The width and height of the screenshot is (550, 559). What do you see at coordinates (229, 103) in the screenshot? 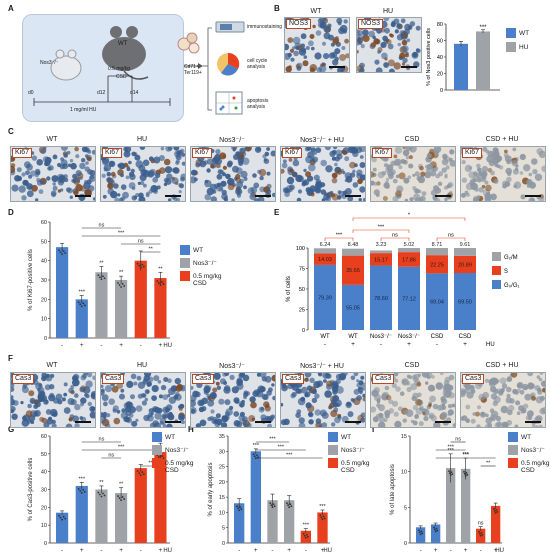
I see `scatter-plot-icon` at bounding box center [229, 103].